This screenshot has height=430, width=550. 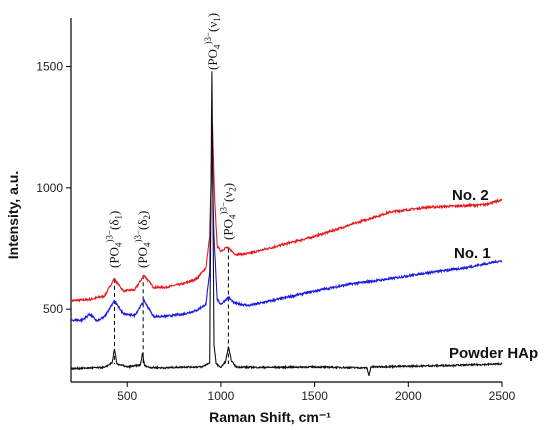 I want to click on peak-annotation: (PO4)3−(δ1), so click(x=114, y=239).